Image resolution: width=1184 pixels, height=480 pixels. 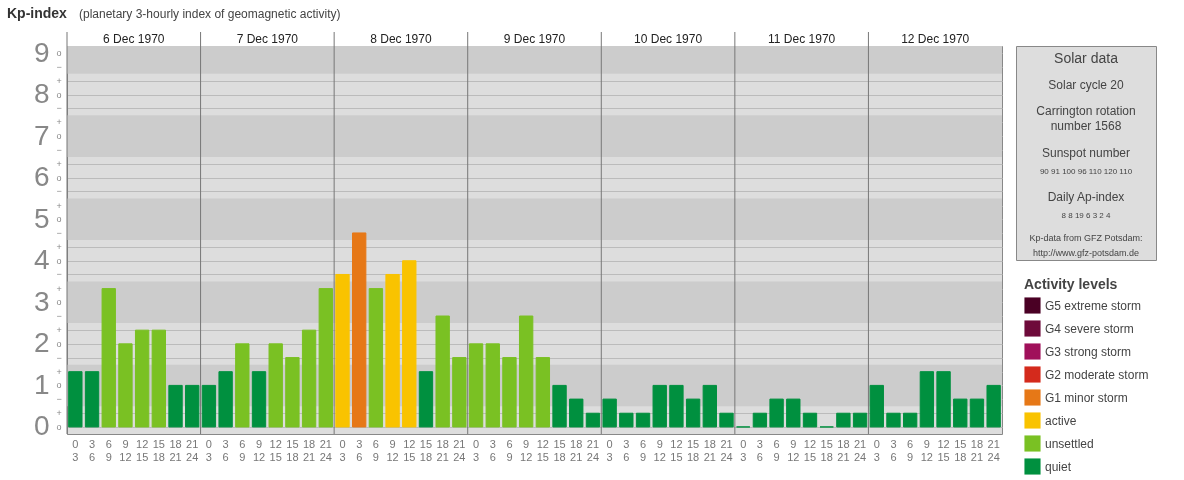 What do you see at coordinates (1086, 215) in the screenshot?
I see `text: 8 8 19 6 3 2 4` at bounding box center [1086, 215].